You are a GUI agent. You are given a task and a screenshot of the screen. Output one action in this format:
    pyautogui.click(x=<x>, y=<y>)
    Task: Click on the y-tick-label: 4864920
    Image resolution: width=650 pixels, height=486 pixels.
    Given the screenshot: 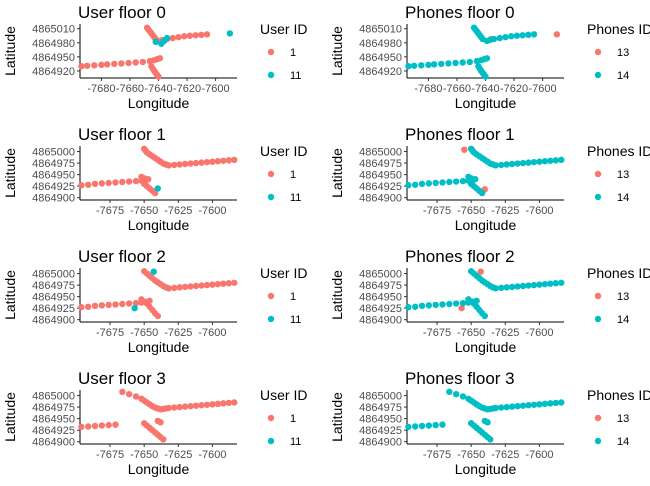 What is the action you would take?
    pyautogui.click(x=380, y=72)
    